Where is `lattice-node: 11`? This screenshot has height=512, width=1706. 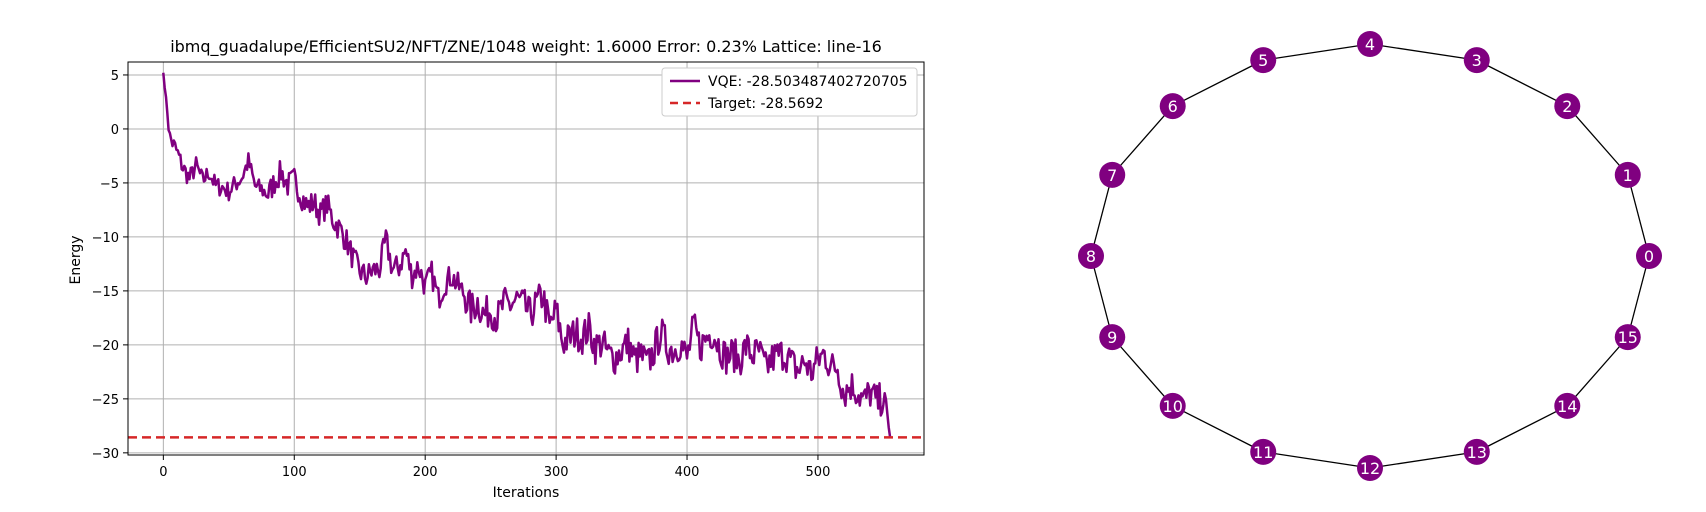
lattice-node: 11 is located at coordinates (1263, 451).